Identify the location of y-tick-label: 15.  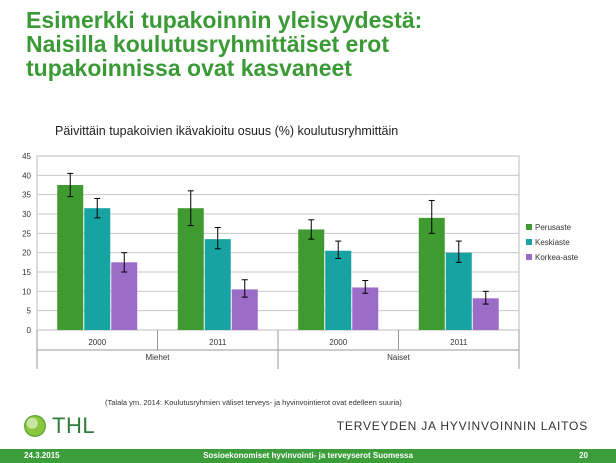
(26, 272).